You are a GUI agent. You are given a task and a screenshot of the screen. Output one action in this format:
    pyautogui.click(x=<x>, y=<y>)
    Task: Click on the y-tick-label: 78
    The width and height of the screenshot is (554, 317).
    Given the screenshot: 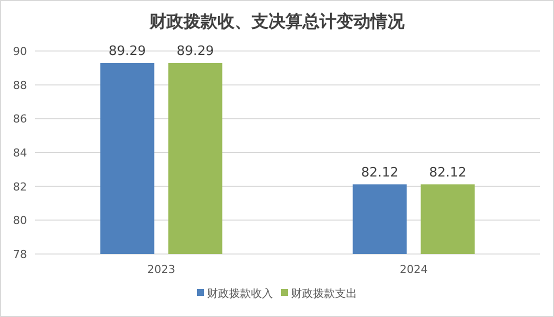 What is the action you would take?
    pyautogui.click(x=20, y=254)
    